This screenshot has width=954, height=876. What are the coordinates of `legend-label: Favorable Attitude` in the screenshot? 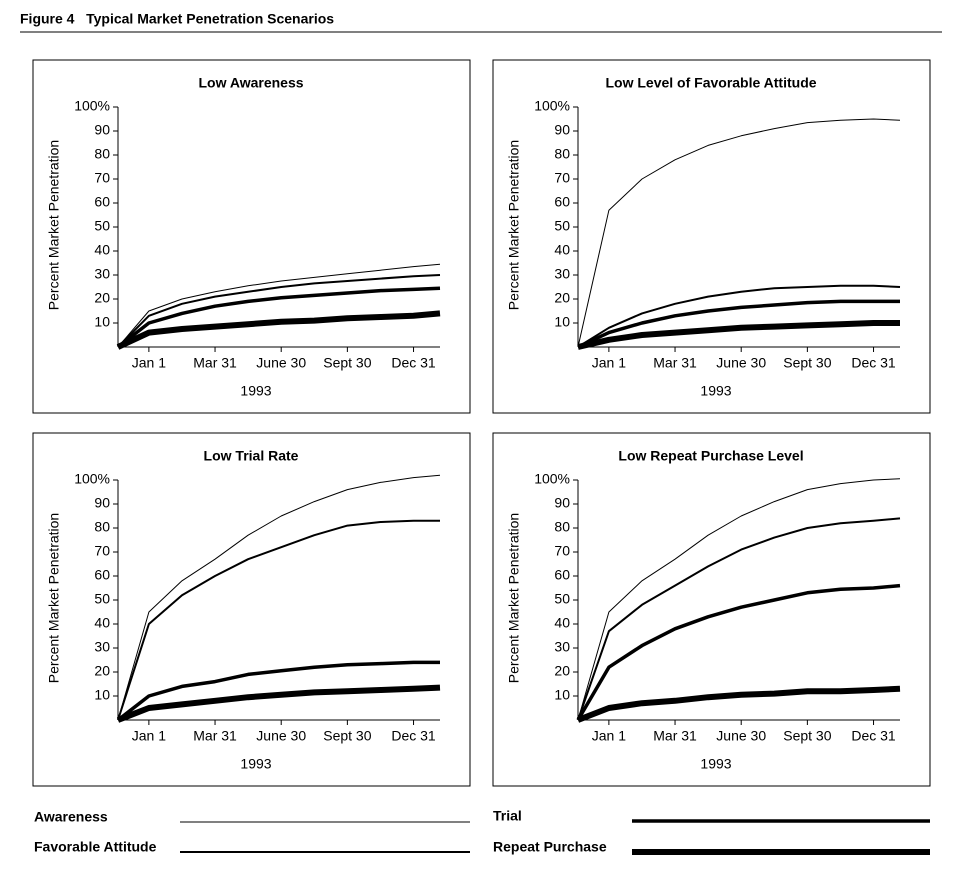 It's located at (95, 847).